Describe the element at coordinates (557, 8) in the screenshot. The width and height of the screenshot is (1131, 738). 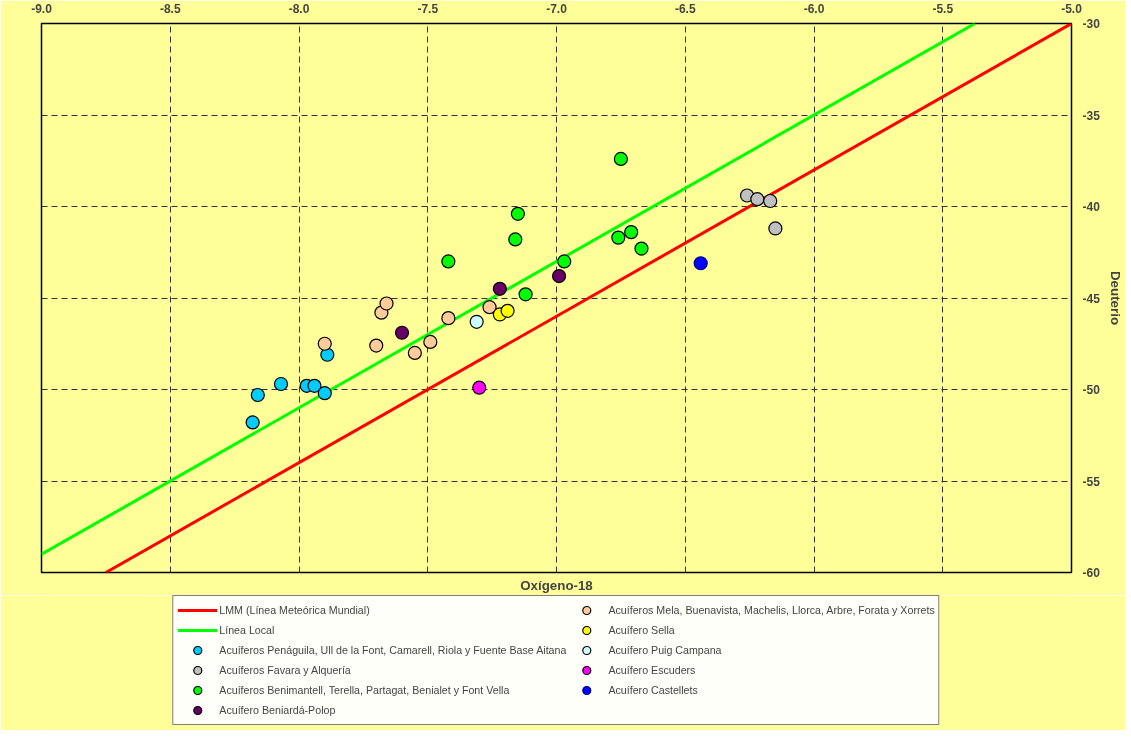
I see `x-tick-label: -7.0` at that location.